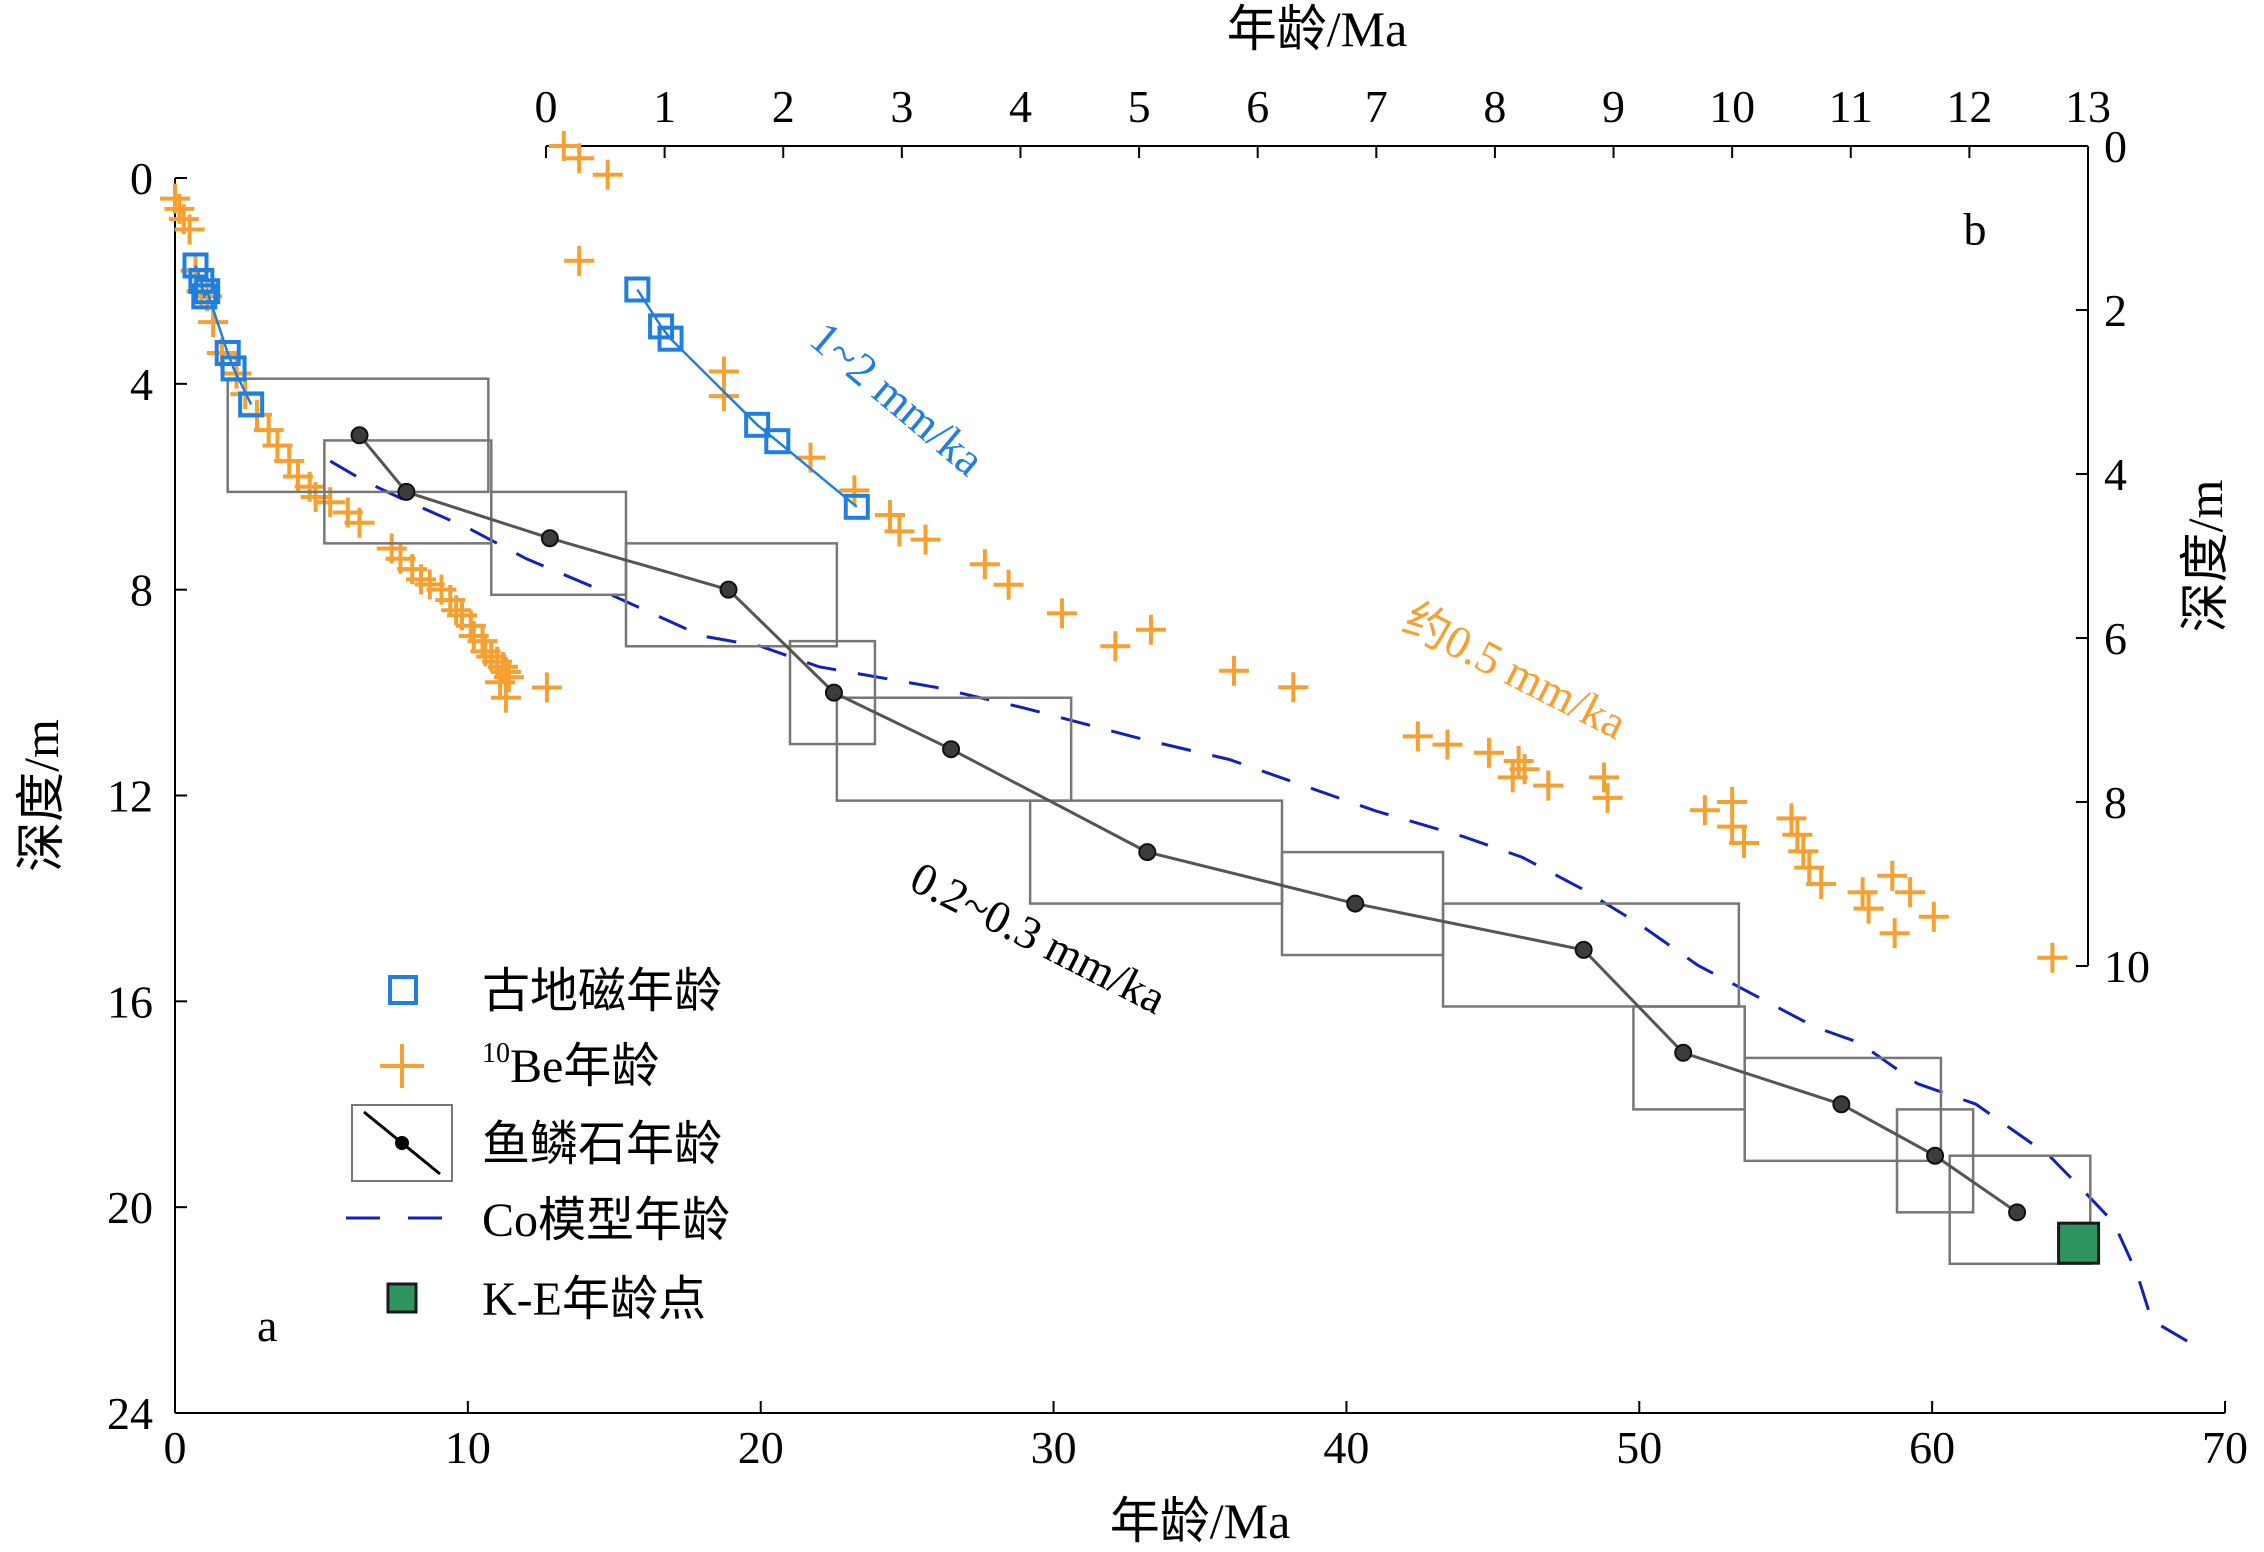 Image resolution: width=2264 pixels, height=1552 pixels. What do you see at coordinates (2088, 106) in the screenshot?
I see `b-x-tick-label: 13` at bounding box center [2088, 106].